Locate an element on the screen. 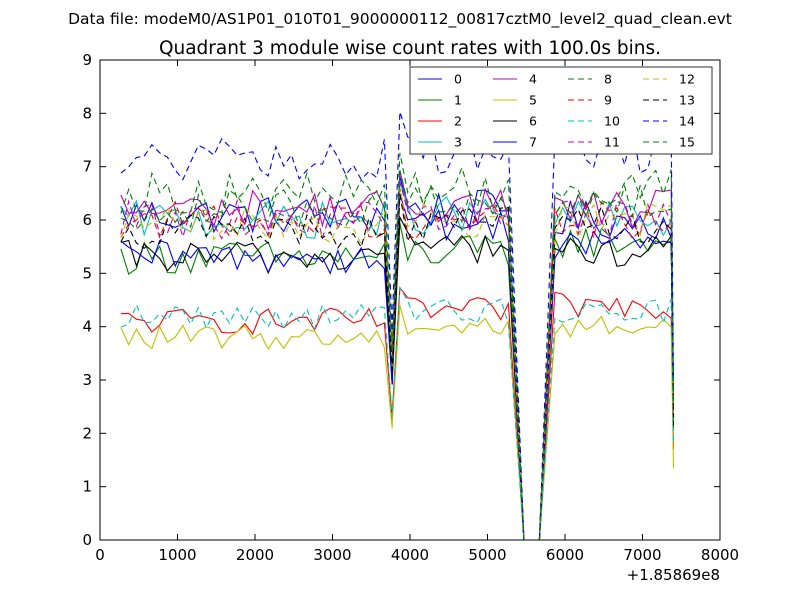 This screenshot has width=800, height=600. x-tick-label: 7000 is located at coordinates (642, 555).